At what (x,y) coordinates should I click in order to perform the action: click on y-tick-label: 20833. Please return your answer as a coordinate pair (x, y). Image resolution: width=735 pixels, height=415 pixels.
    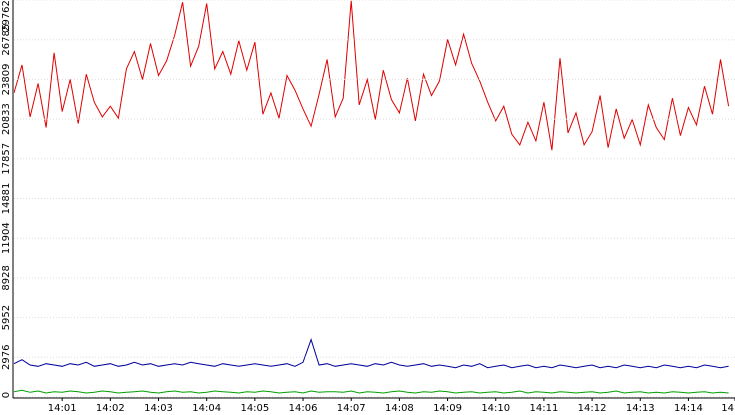
    Looking at the image, I should click on (6, 119).